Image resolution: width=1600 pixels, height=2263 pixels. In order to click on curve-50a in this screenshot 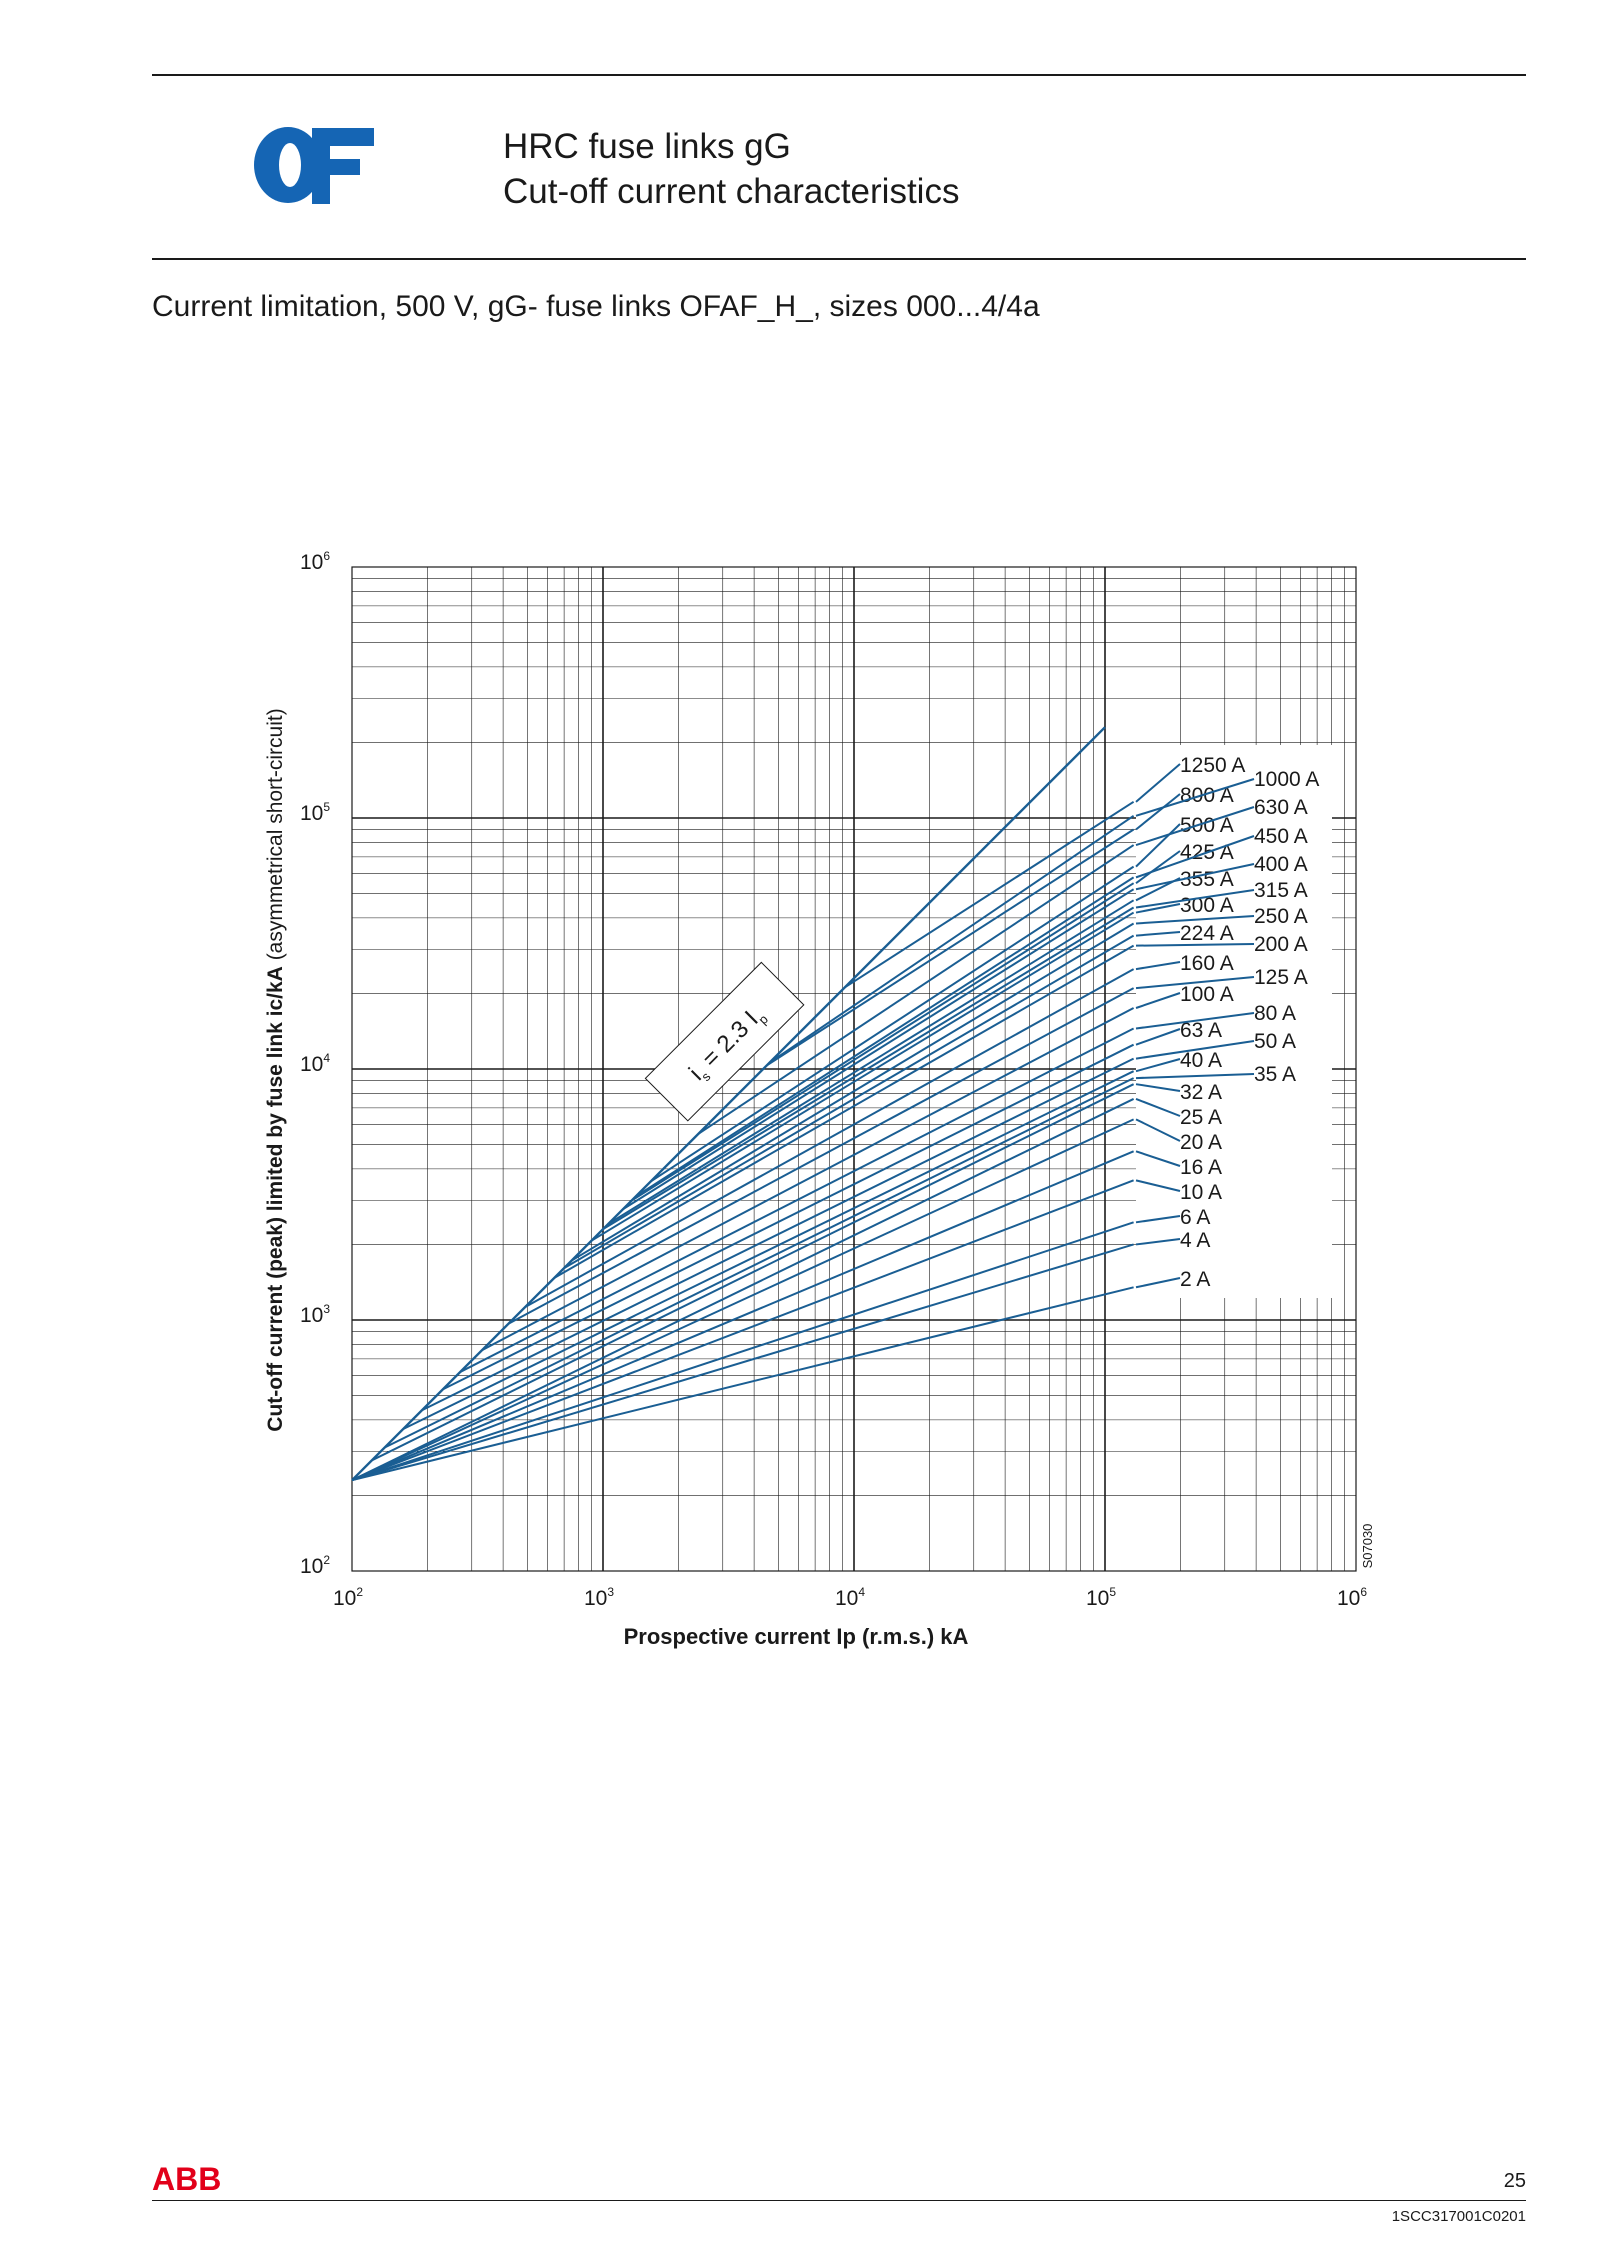, I will do `click(778, 1234)`.